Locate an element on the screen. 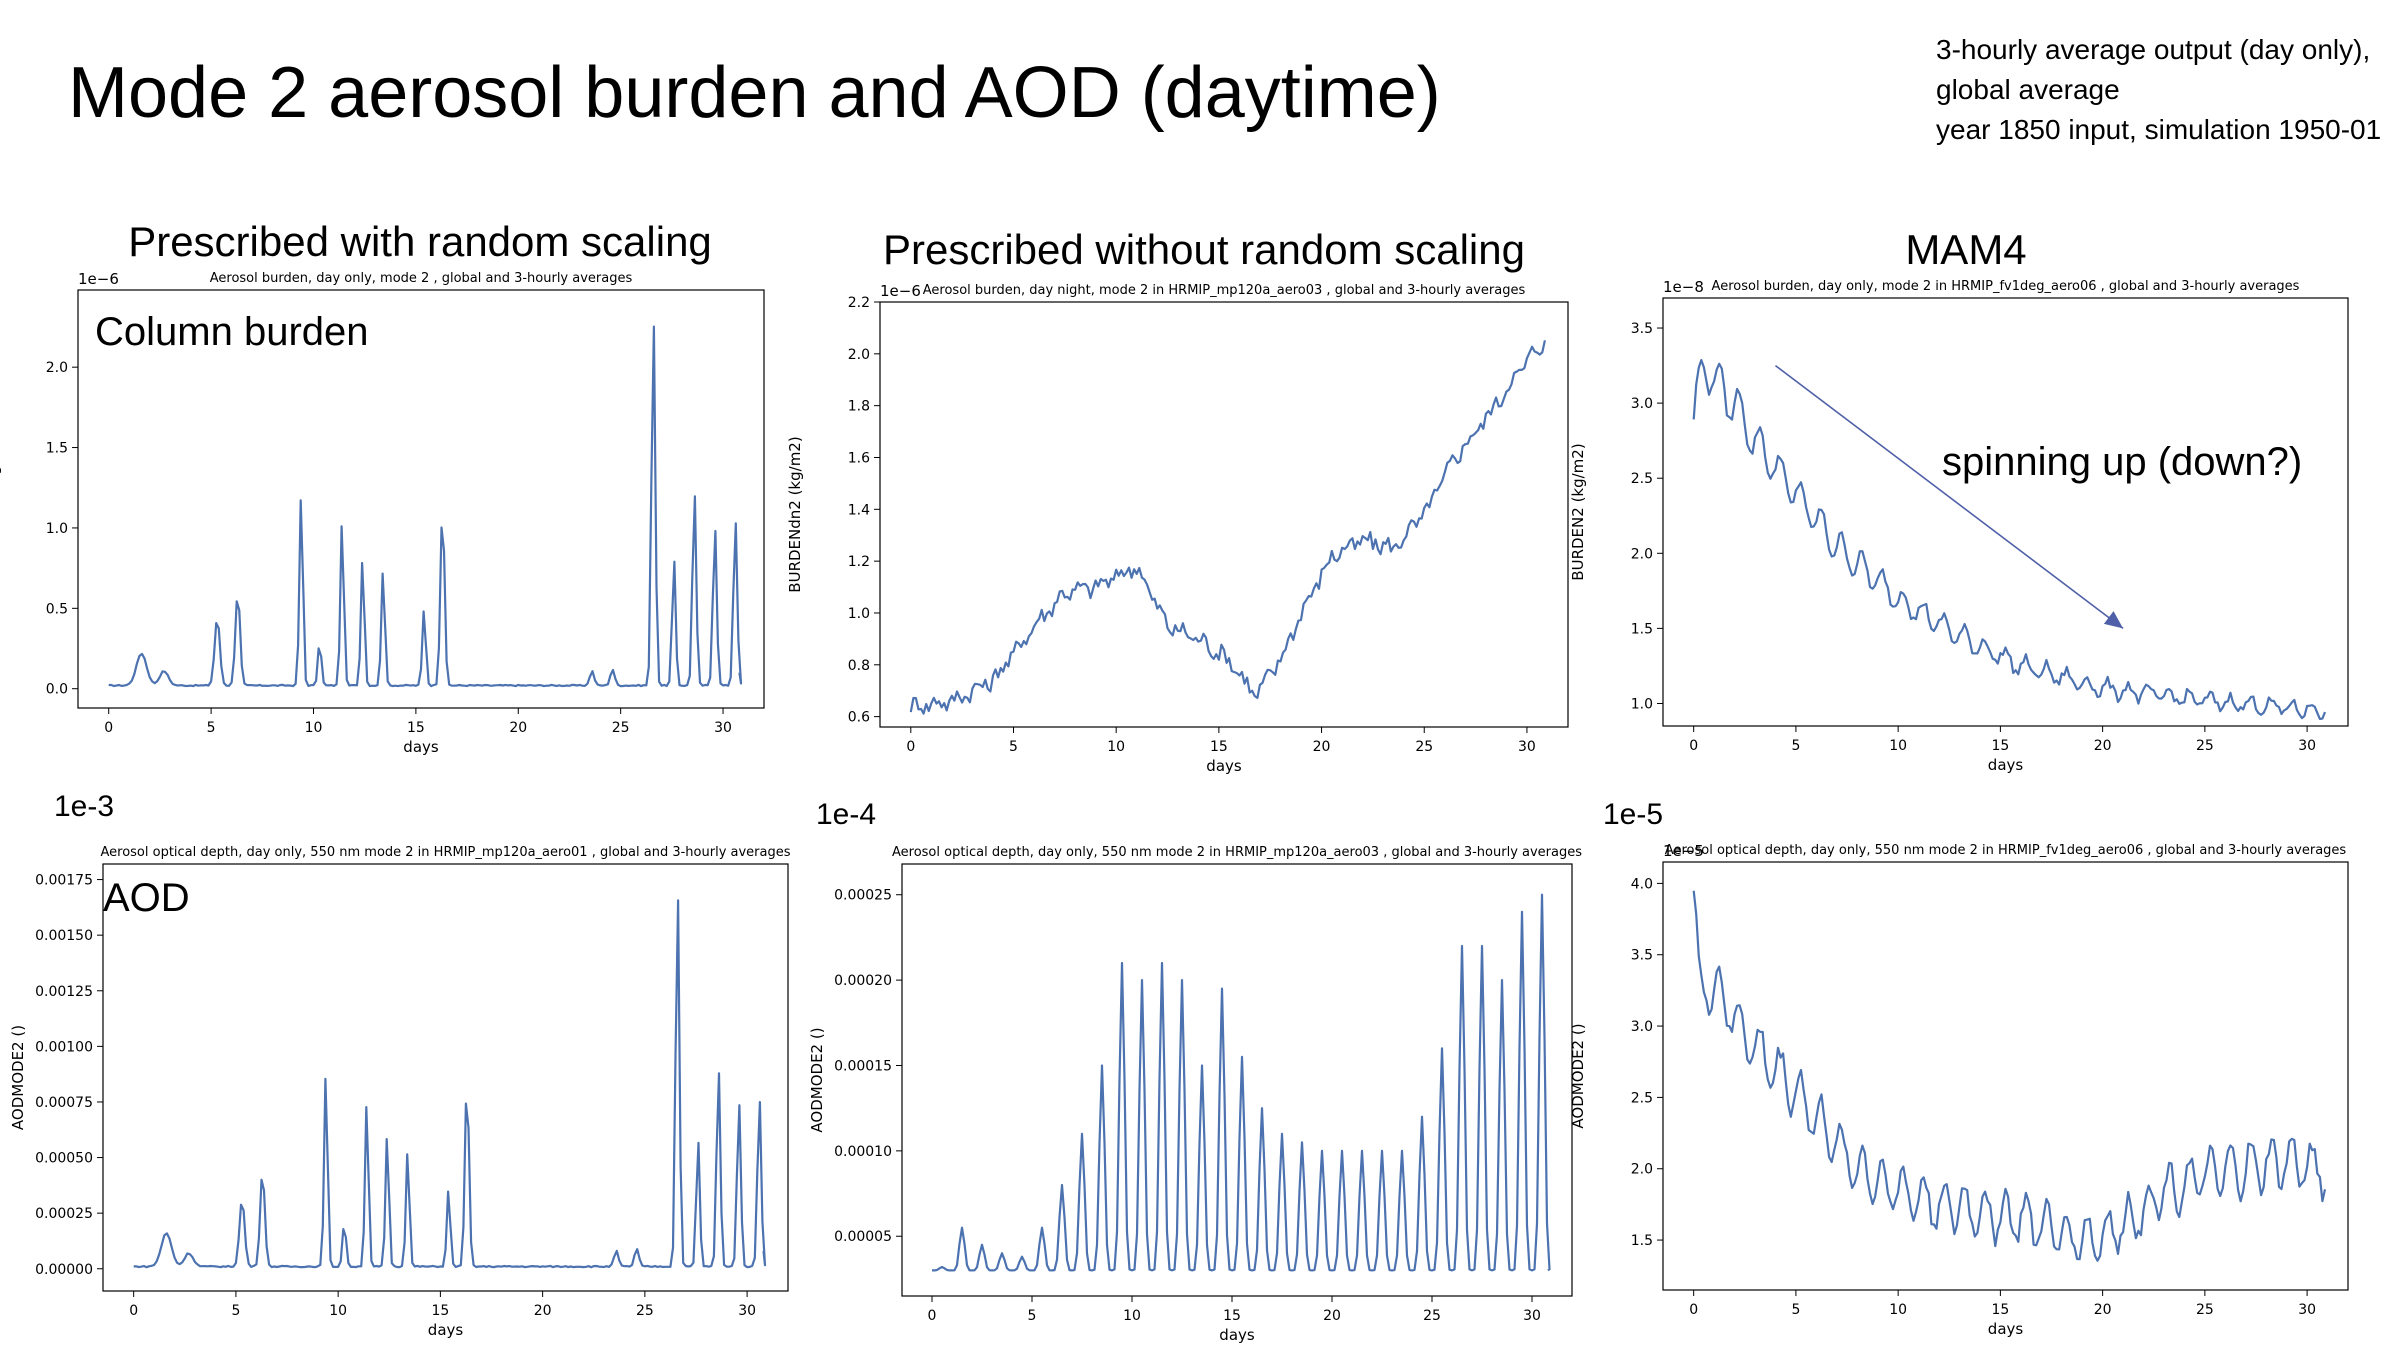  y-tick-label: 1.8 is located at coordinates (859, 407).